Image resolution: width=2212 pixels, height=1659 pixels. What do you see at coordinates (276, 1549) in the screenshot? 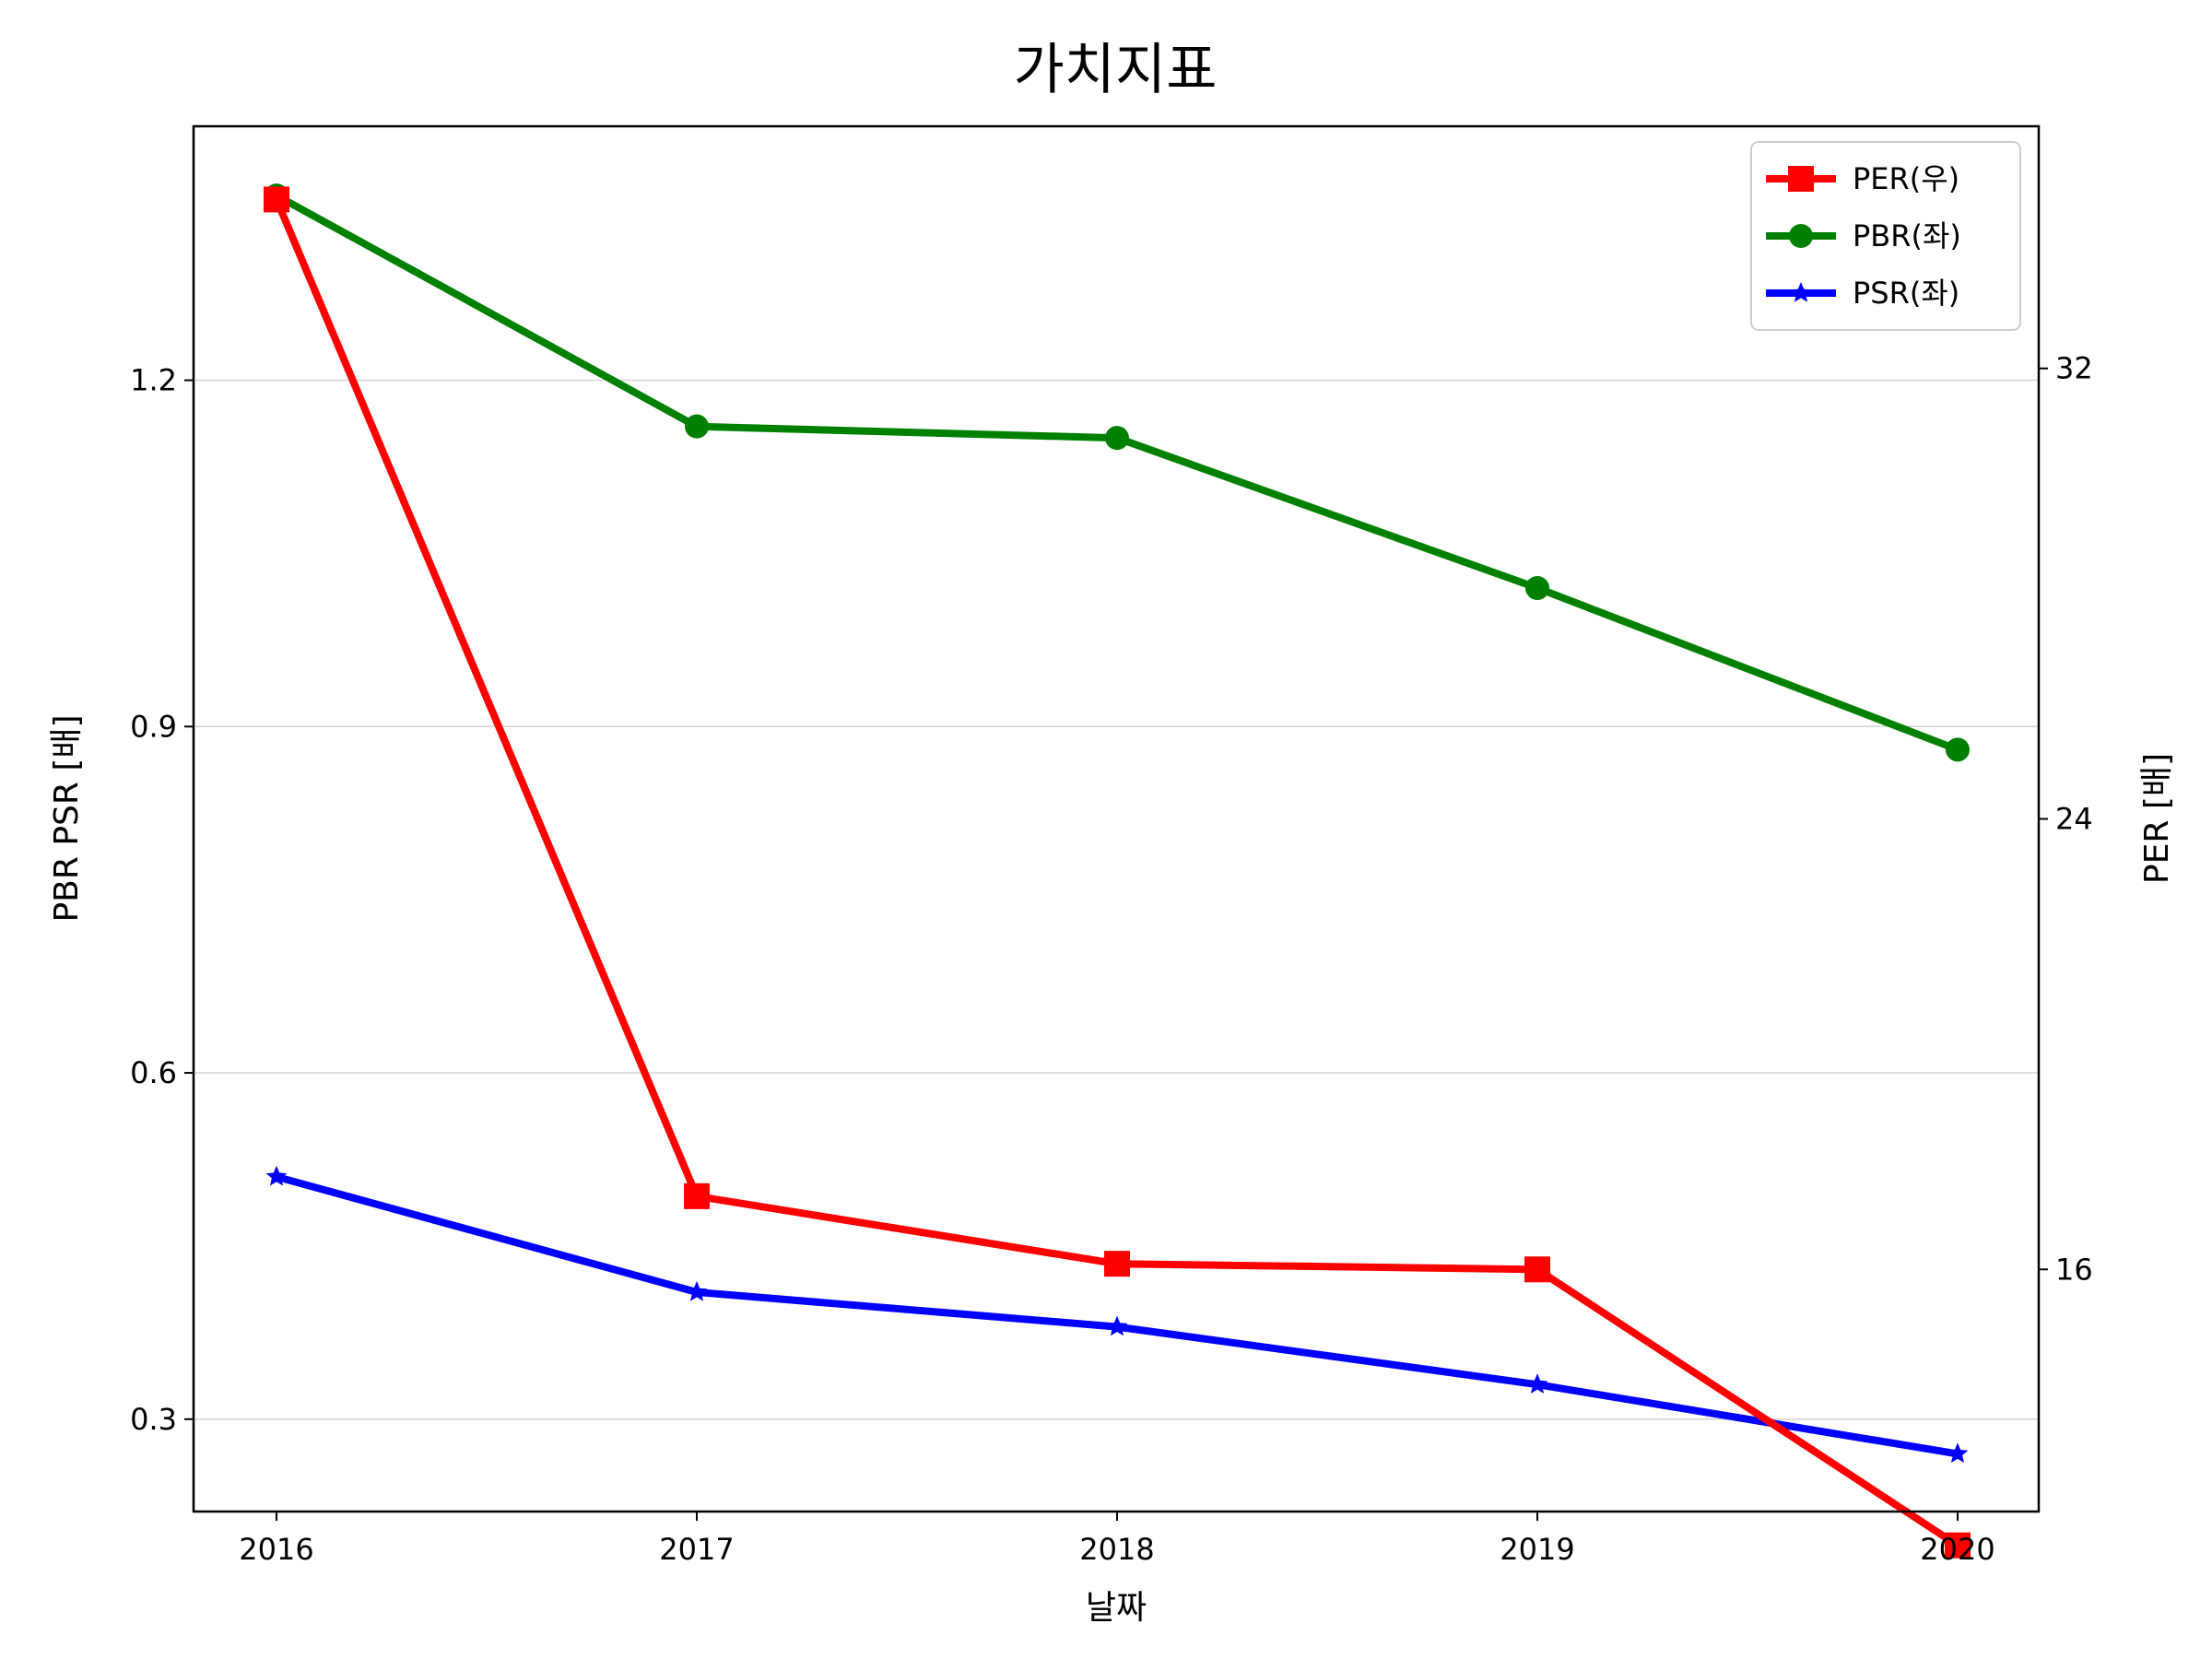
I see `x-tick-label: 2016` at bounding box center [276, 1549].